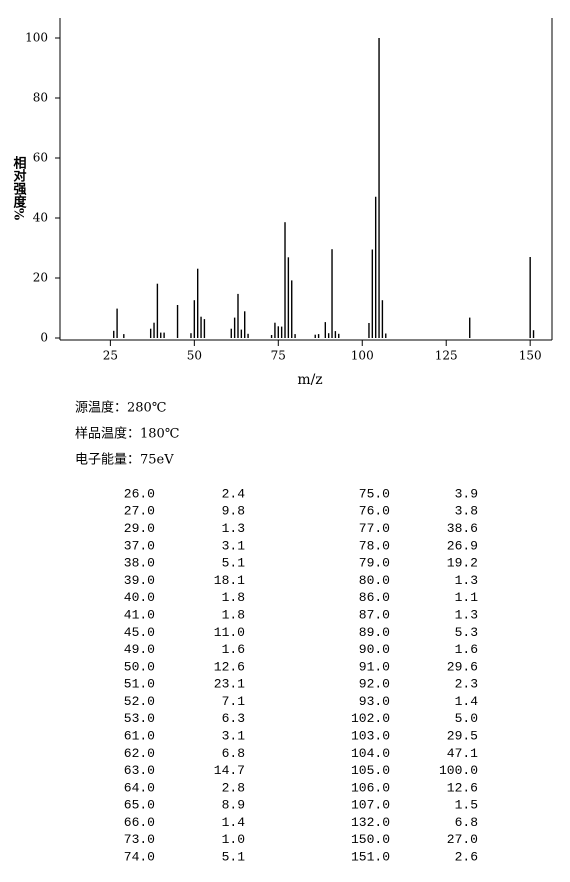 The height and width of the screenshot is (882, 570). What do you see at coordinates (370, 822) in the screenshot?
I see `table-cell: 132.0` at bounding box center [370, 822].